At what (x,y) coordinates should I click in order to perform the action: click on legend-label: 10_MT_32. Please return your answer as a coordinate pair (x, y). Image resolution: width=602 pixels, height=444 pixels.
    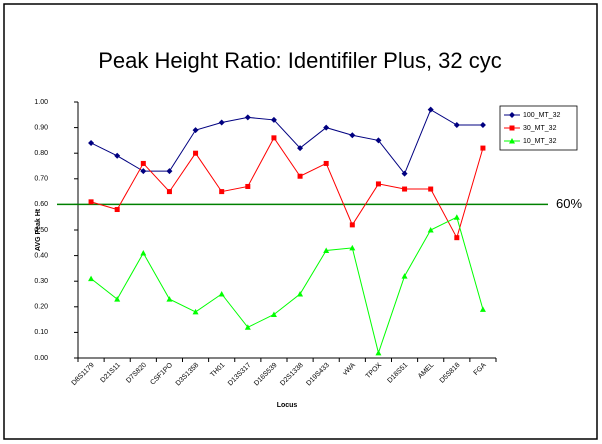
    Looking at the image, I should click on (540, 141).